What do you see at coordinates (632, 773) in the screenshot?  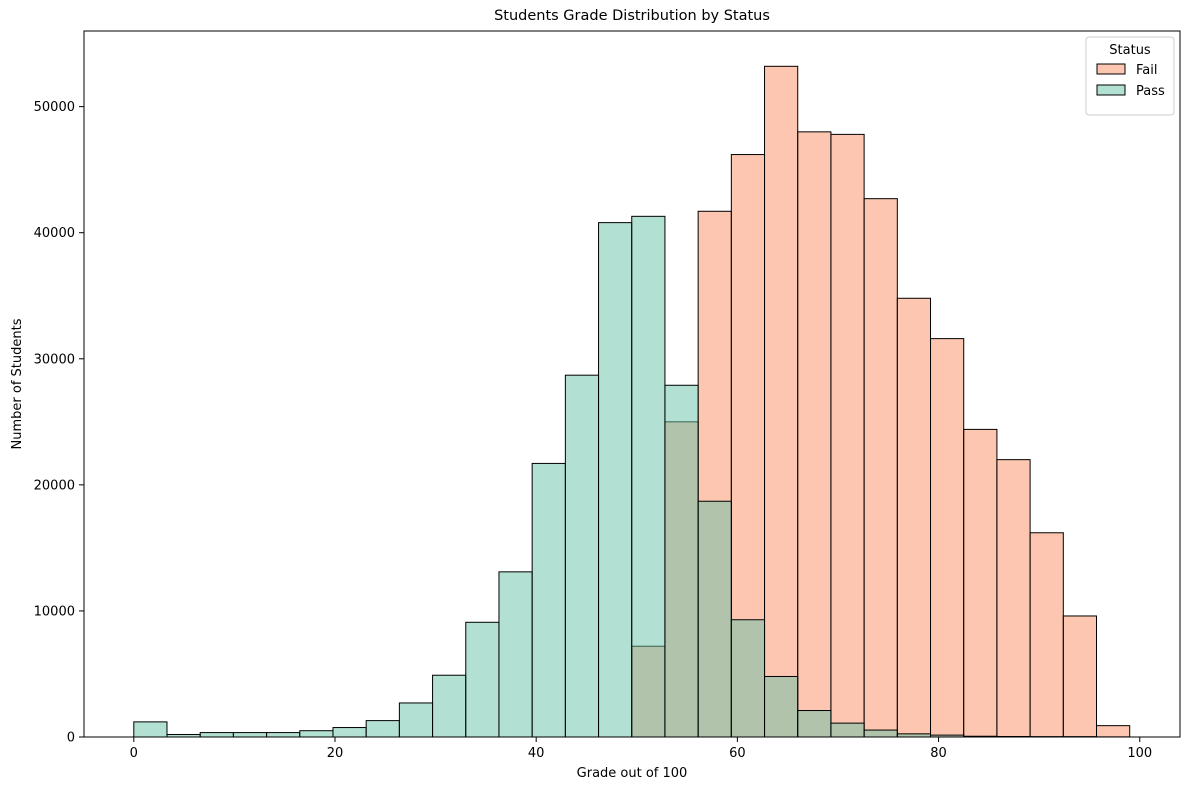 I see `x-axis-label: Grade out of 100` at bounding box center [632, 773].